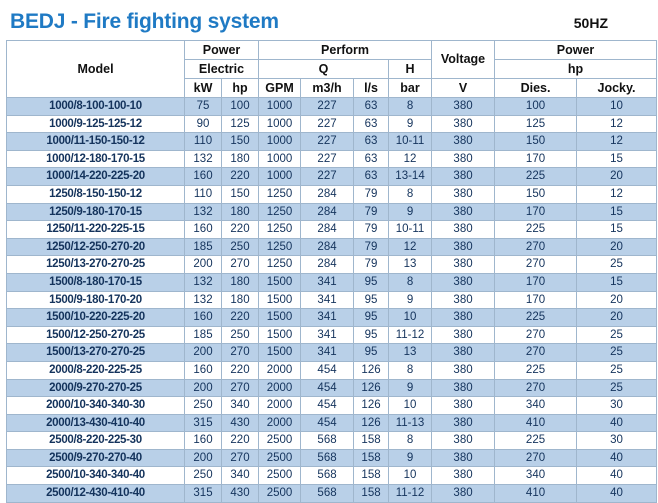  What do you see at coordinates (95, 317) in the screenshot?
I see `cell-model: 1500/10-220-225-20` at bounding box center [95, 317].